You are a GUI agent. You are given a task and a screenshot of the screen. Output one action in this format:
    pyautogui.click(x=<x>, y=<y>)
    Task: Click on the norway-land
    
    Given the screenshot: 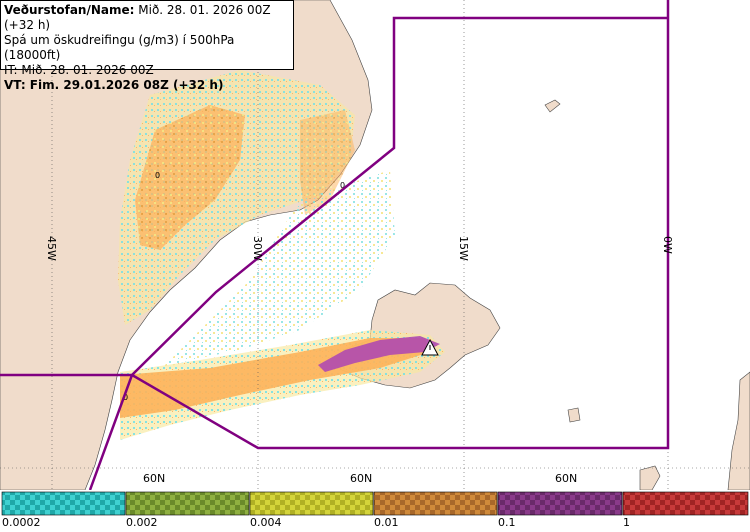 What is the action you would take?
    pyautogui.click(x=738, y=430)
    